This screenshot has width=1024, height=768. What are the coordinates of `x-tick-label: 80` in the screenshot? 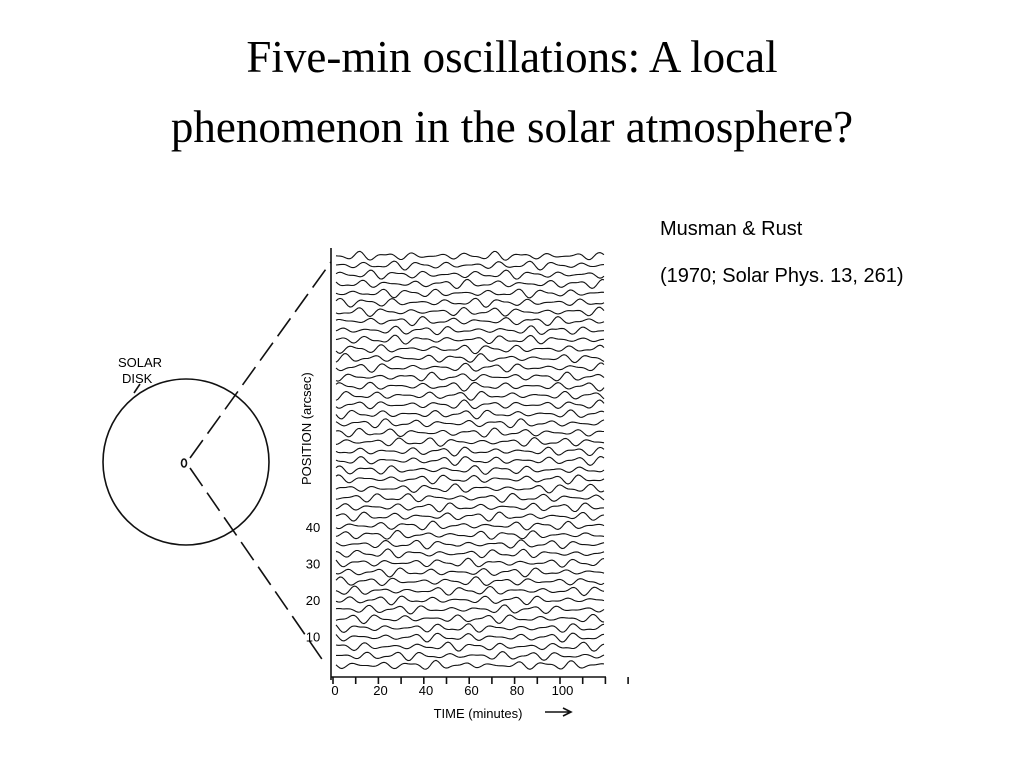 It's located at (517, 690).